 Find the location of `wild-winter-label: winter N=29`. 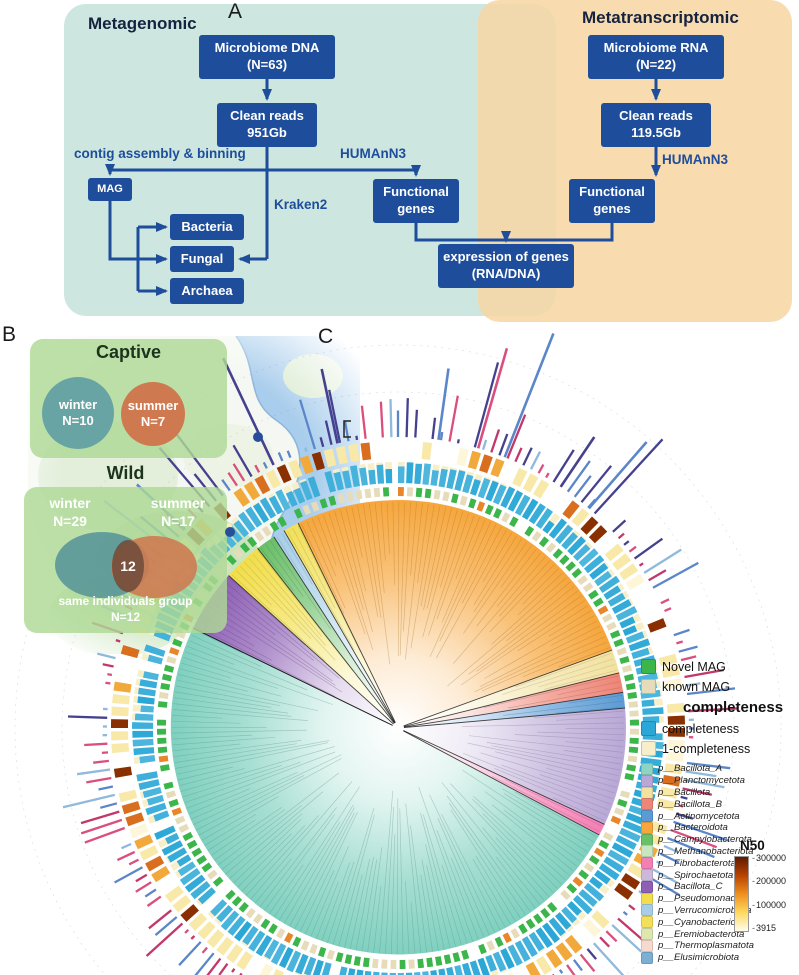

wild-winter-label: winter N=29 is located at coordinates (70, 512).